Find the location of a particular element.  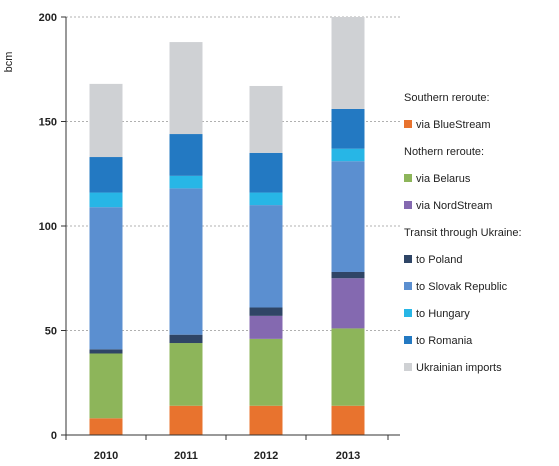

legend-item-label: via BlueStream is located at coordinates (453, 125).